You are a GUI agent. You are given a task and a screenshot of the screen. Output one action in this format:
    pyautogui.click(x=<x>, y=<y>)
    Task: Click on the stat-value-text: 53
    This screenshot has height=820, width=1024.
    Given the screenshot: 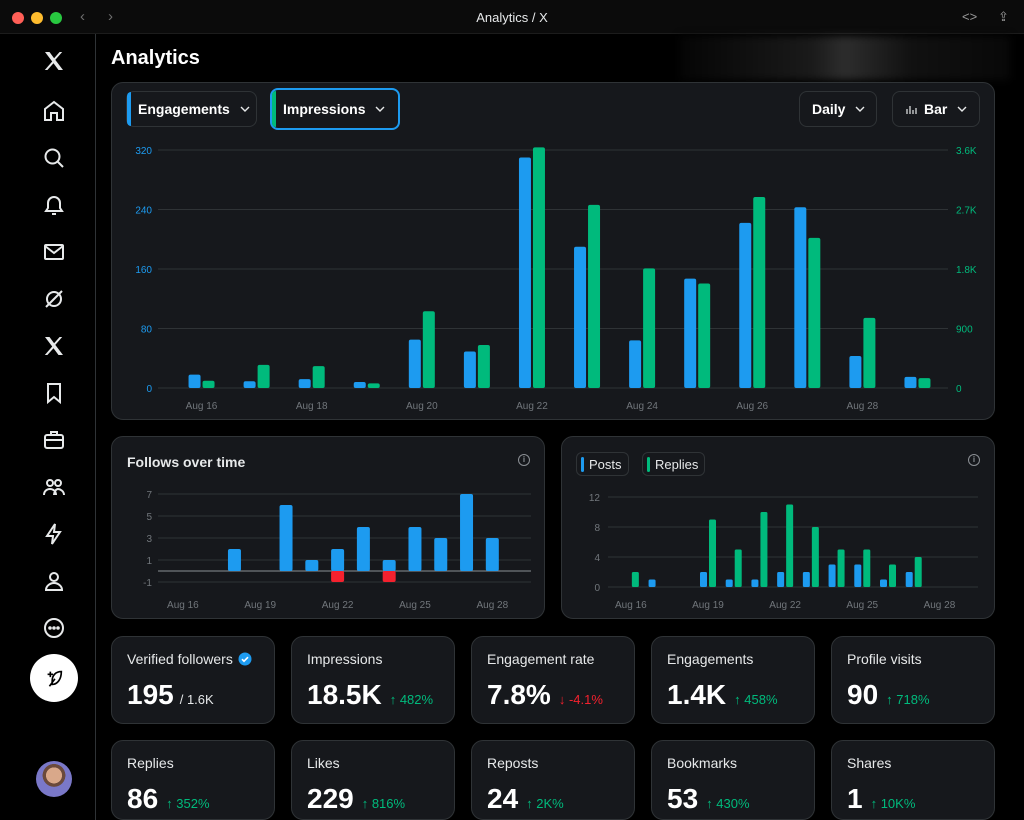 What is the action you would take?
    pyautogui.click(x=683, y=798)
    